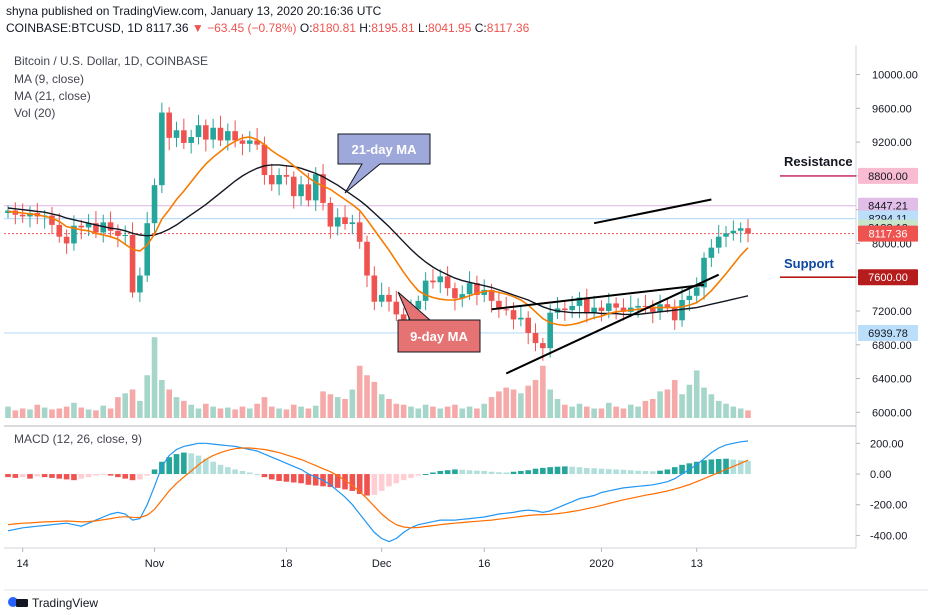  Describe the element at coordinates (52, 96) in the screenshot. I see `legend-ma21: MA (21, close)` at that location.